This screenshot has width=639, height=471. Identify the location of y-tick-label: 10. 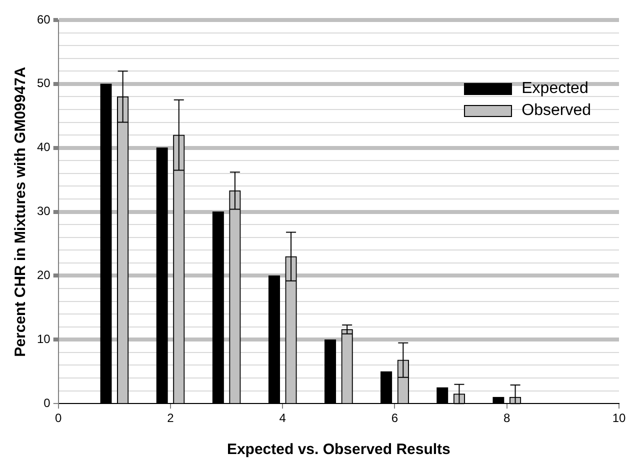
(43, 339).